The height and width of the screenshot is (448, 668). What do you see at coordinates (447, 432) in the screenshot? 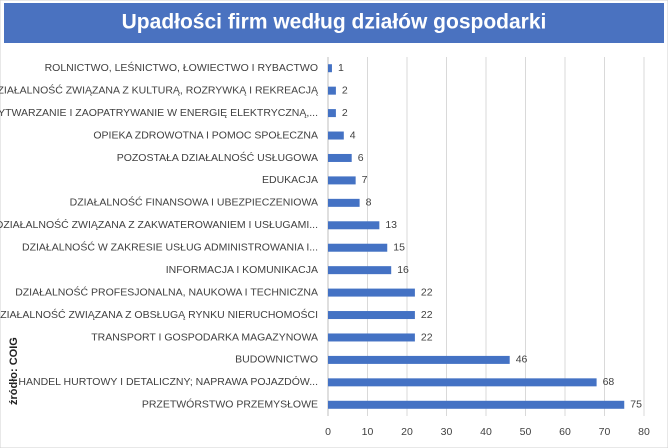
I see `x-tick-label: 30` at bounding box center [447, 432].